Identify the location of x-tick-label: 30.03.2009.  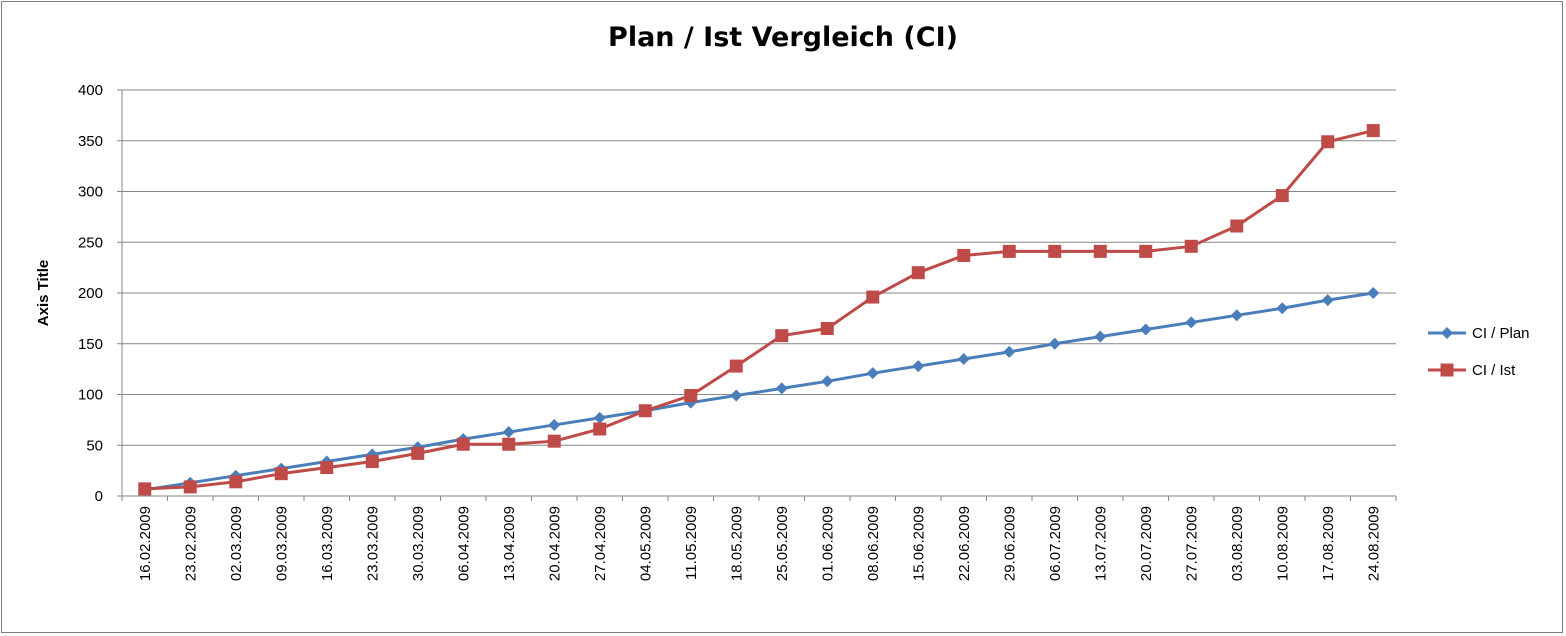
(418, 543).